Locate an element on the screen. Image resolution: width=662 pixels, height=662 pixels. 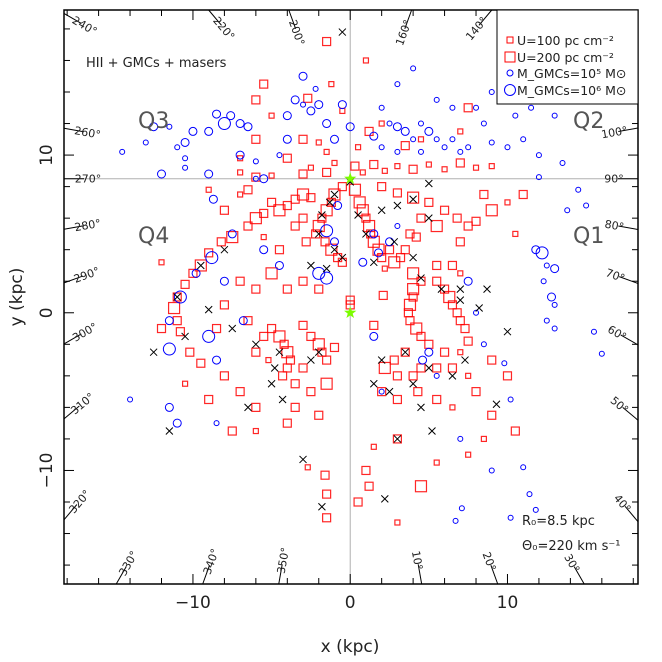
y-axis-label: y (kpc) is located at coordinates (17, 297).